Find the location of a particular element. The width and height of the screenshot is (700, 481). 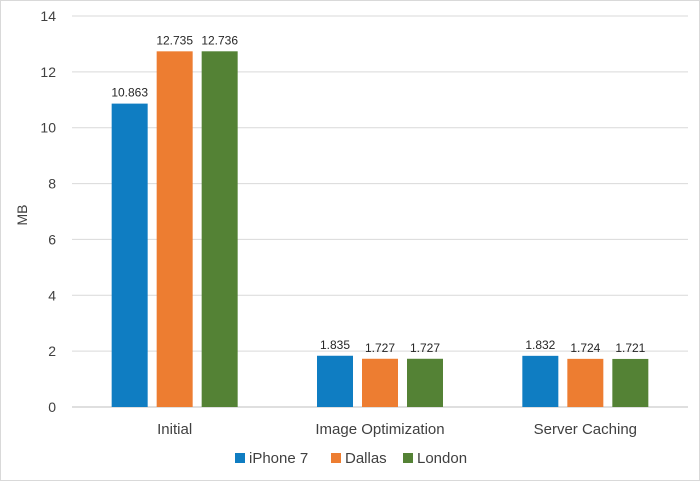

legend-label: London is located at coordinates (442, 458).